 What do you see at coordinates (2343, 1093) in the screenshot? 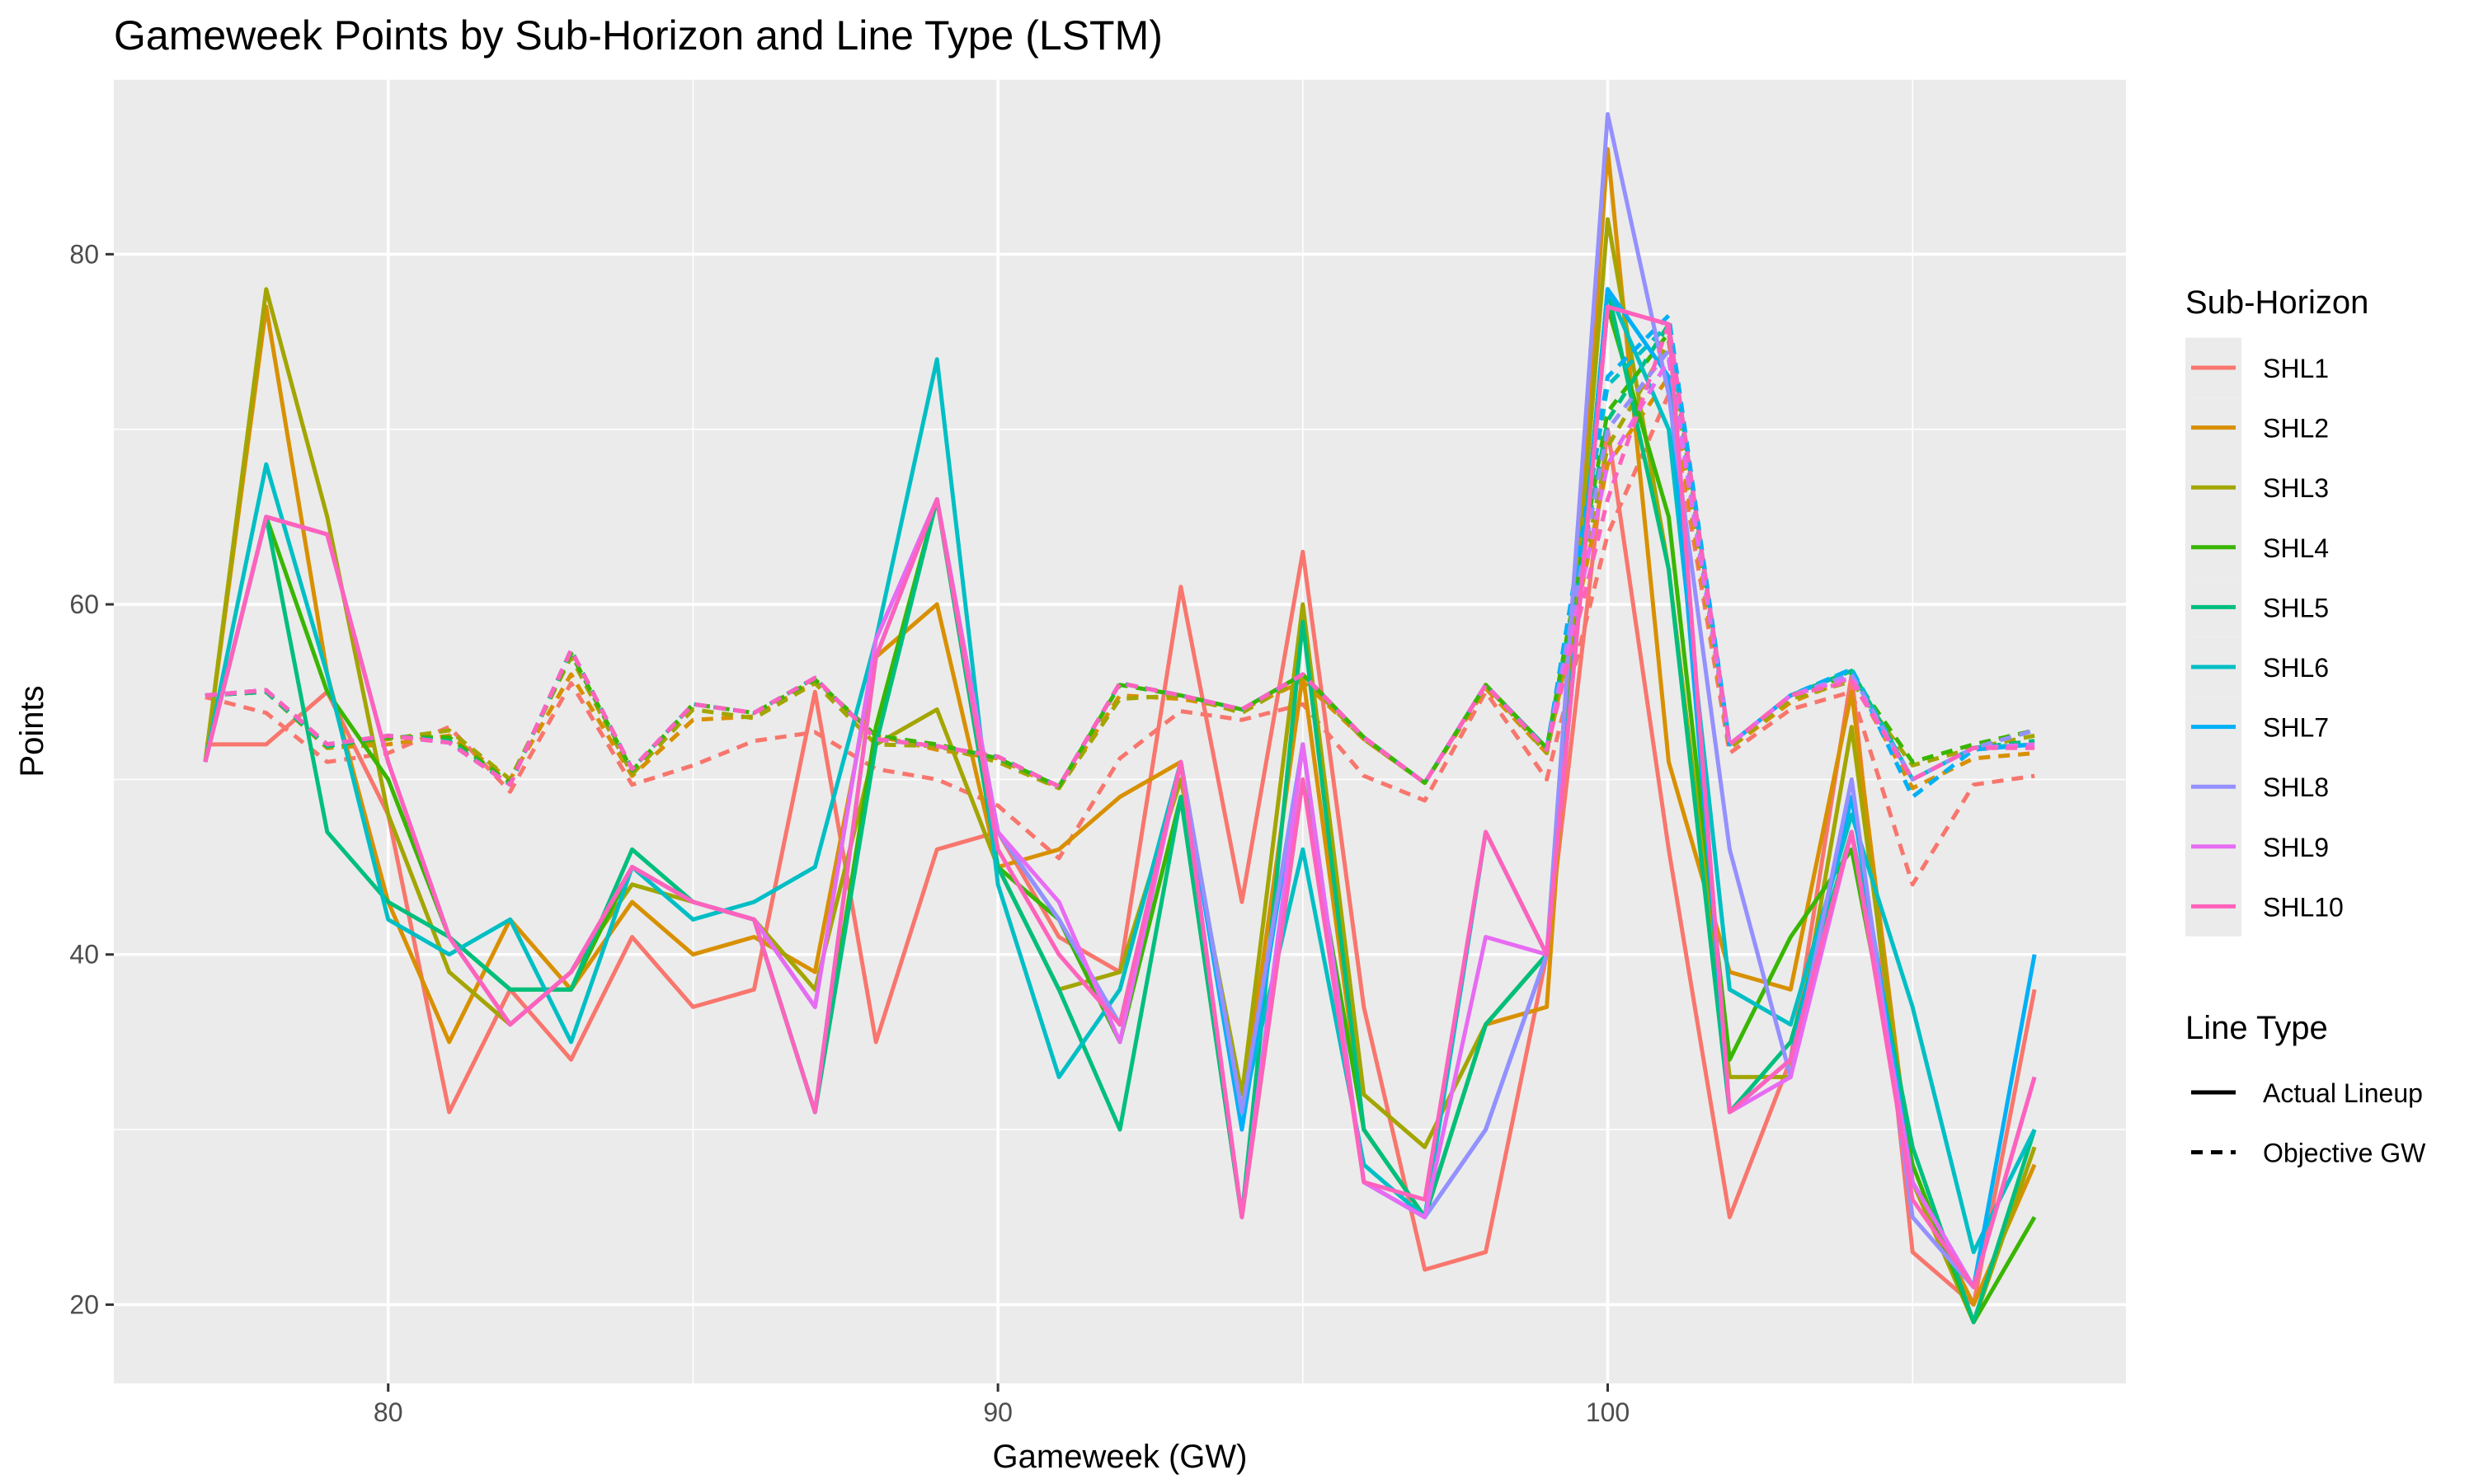
I see `legend-label-actual-lineup: Actual Lineup` at bounding box center [2343, 1093].